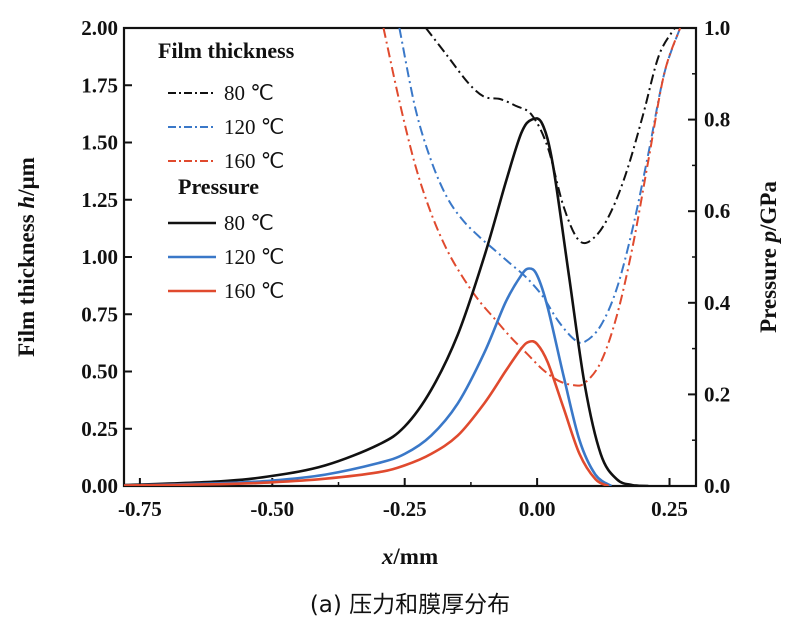  I want to click on x-axis-ticks: -0.75 -0.50 -0.25 0.00 0.25, so click(403, 499).